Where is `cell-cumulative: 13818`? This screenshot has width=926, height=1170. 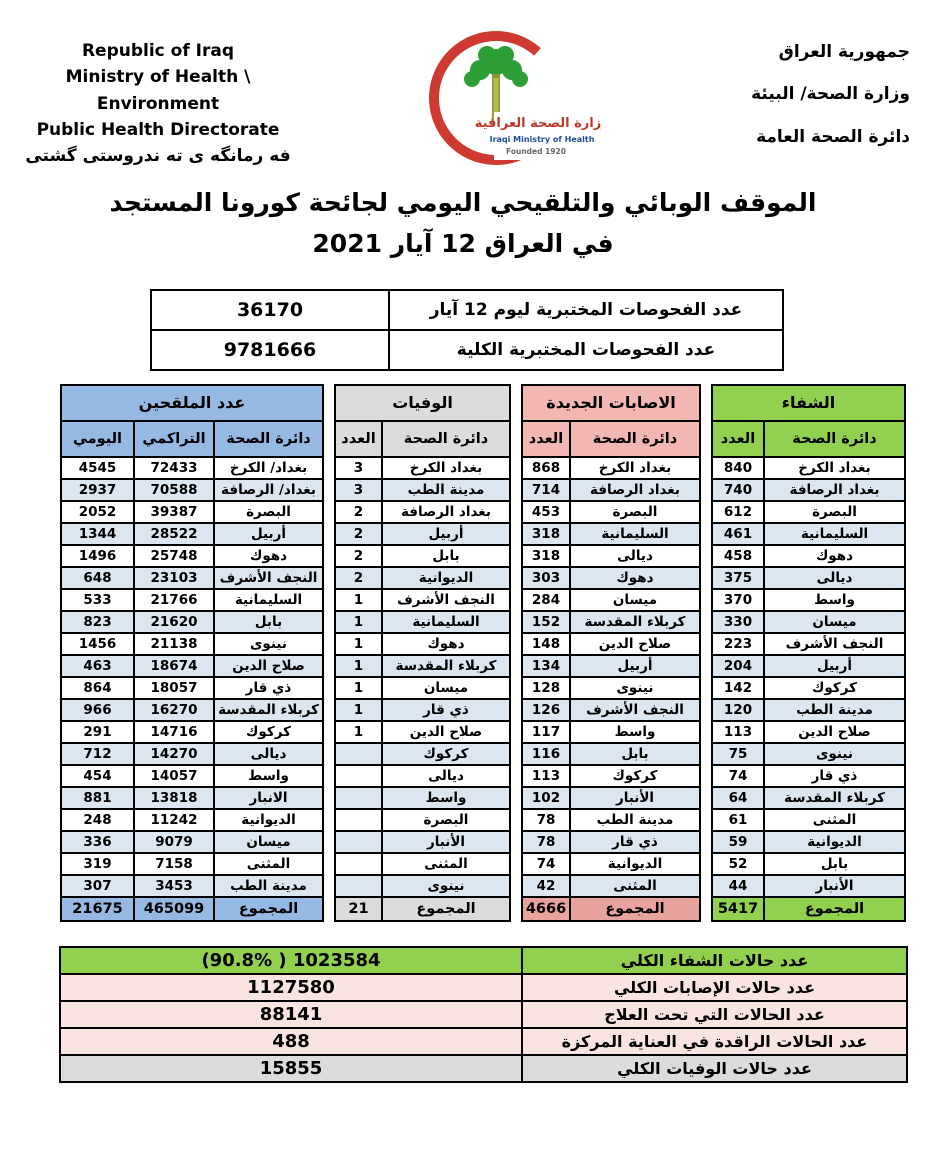 cell-cumulative: 13818 is located at coordinates (174, 797).